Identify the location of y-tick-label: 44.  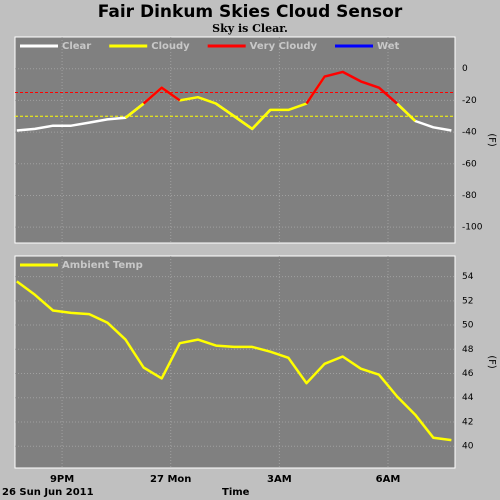
(468, 398).